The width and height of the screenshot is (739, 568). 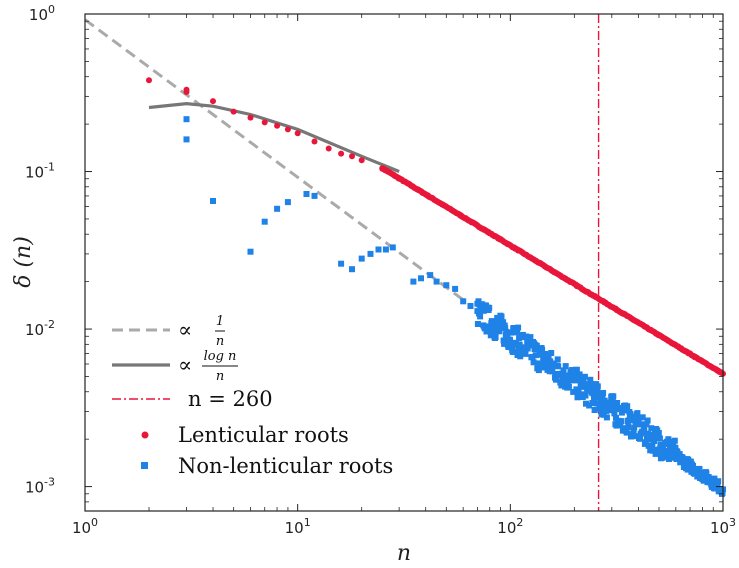 What do you see at coordinates (298, 526) in the screenshot?
I see `x-tick-label: 10¹` at bounding box center [298, 526].